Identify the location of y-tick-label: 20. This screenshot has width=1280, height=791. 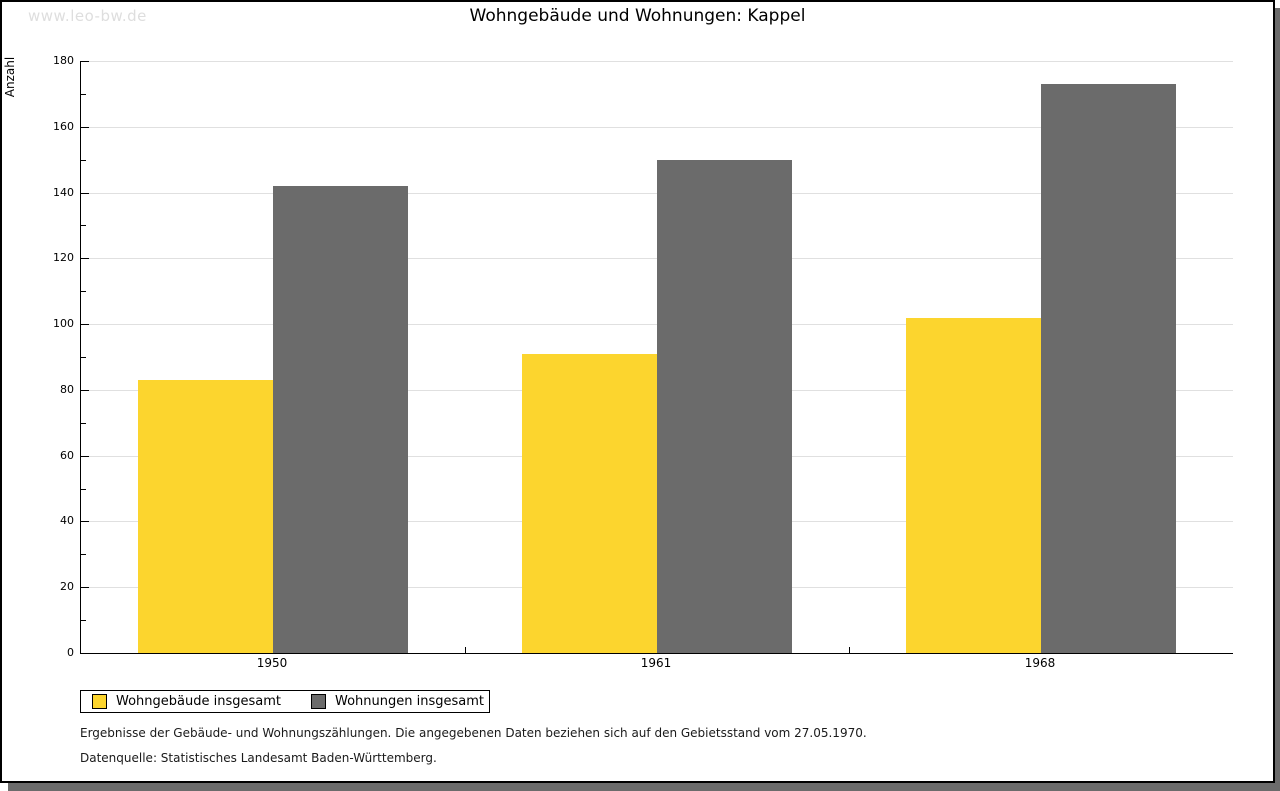
(67, 586).